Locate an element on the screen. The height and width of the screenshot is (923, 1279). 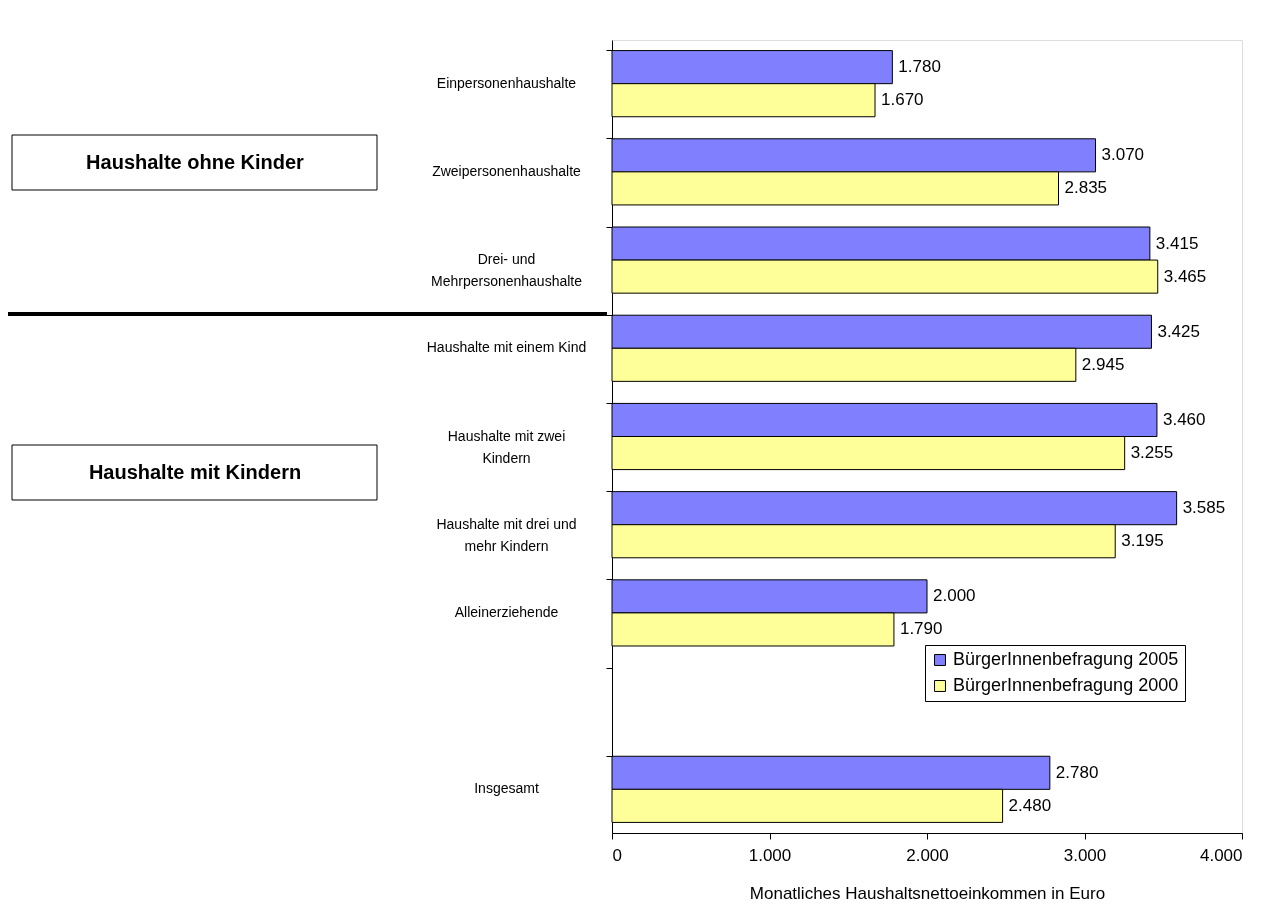
legend-label: BürgerInnenbefragung 2005 is located at coordinates (1066, 659).